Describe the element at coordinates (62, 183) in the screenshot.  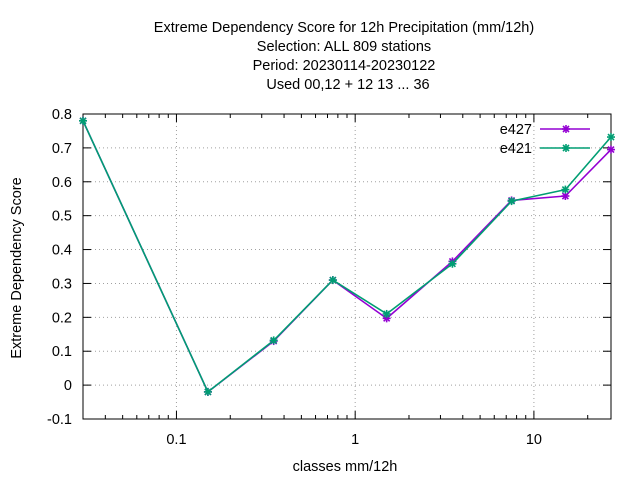
I see `y-tick-label: 0.6` at that location.